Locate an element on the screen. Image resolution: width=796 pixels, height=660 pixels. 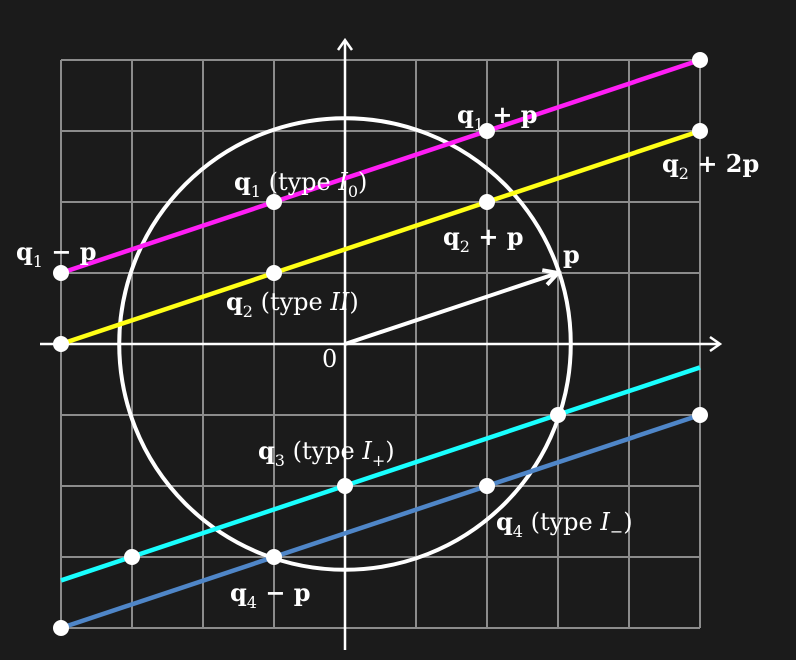
vector-p-shaft is located at coordinates (449, 309).